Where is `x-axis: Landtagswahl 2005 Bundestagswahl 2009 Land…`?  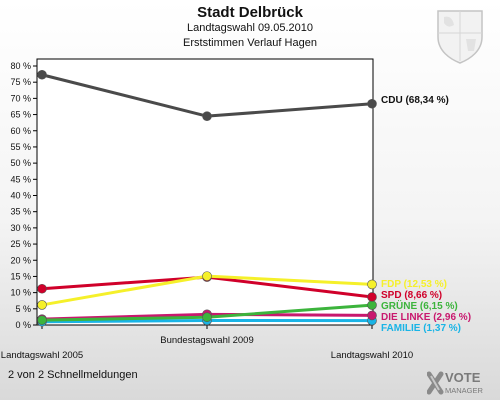
x-axis: Landtagswahl 2005 Bundestagswahl 2009 Land… is located at coordinates (207, 343).